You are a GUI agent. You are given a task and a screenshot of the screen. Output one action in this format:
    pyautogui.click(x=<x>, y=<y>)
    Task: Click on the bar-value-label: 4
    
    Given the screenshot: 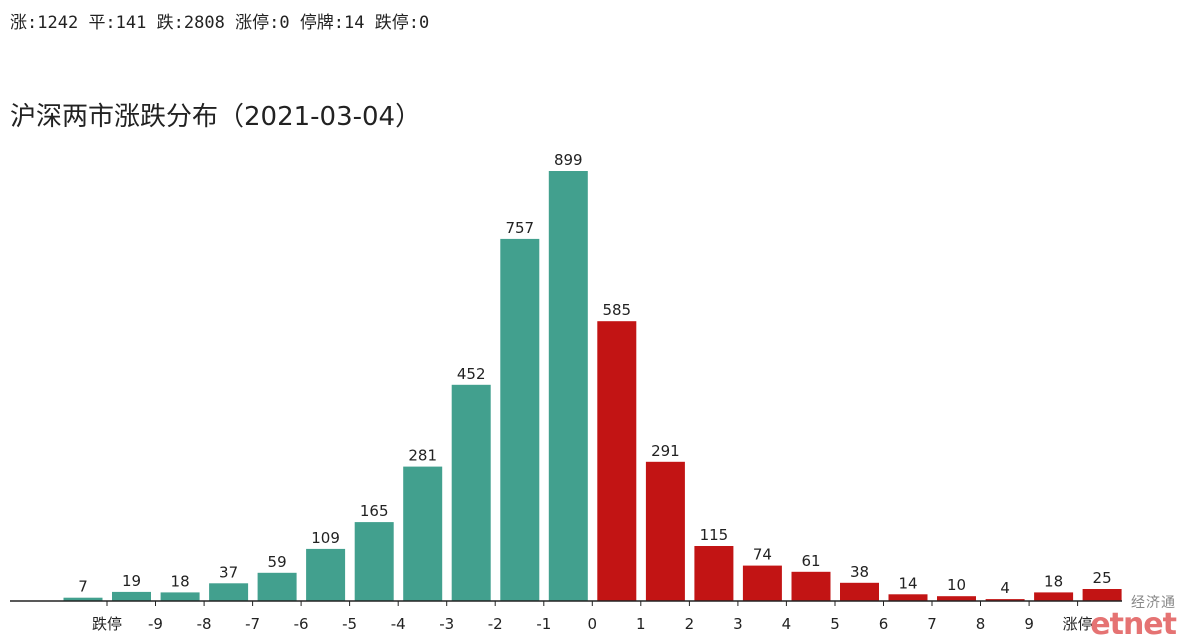 What is the action you would take?
    pyautogui.click(x=1005, y=588)
    